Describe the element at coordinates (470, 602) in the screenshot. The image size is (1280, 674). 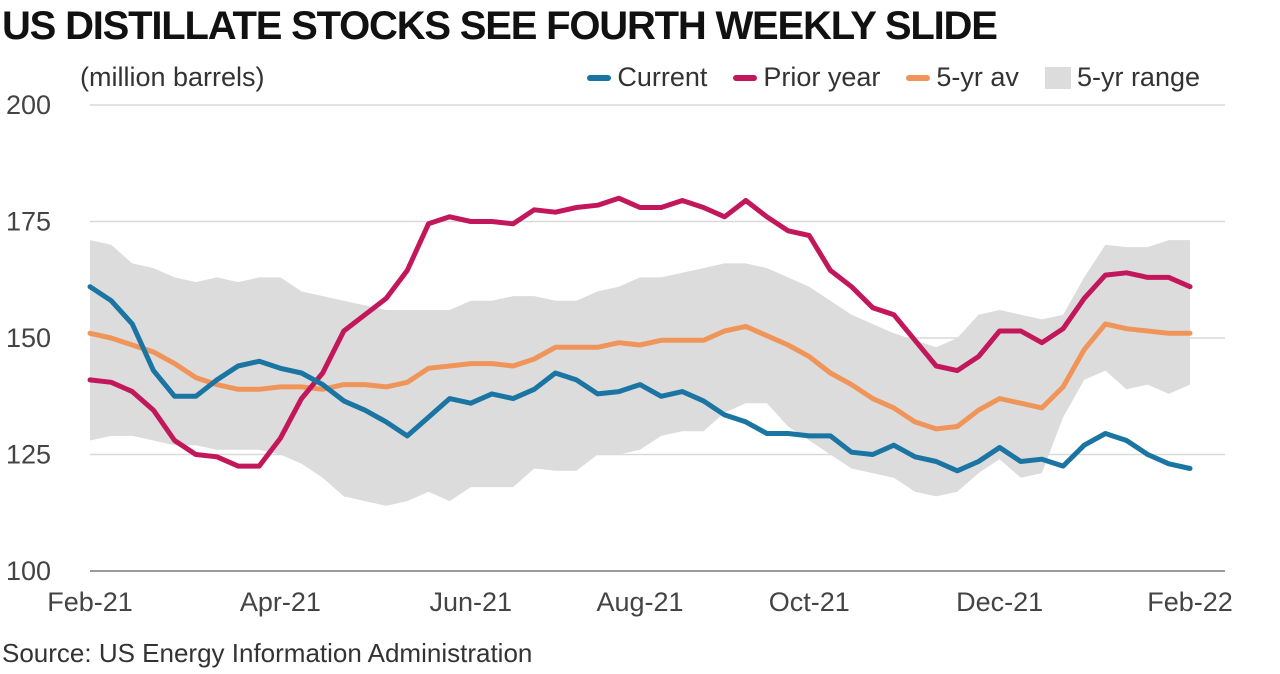
I see `x-tick-label-jun-21: Jun-21` at that location.